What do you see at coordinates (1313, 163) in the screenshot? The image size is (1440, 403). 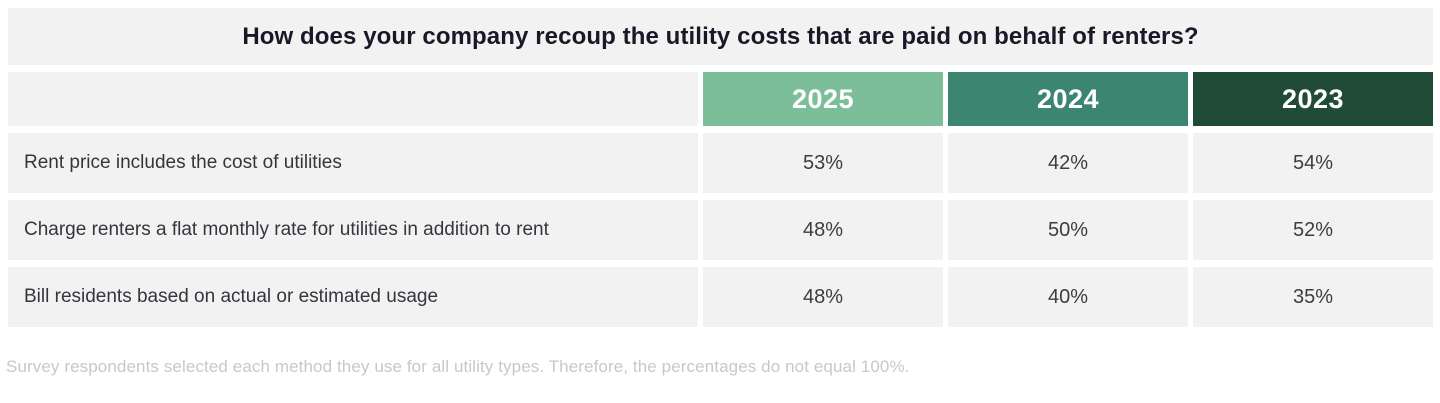 I see `value-rent-price-2023: 54%` at bounding box center [1313, 163].